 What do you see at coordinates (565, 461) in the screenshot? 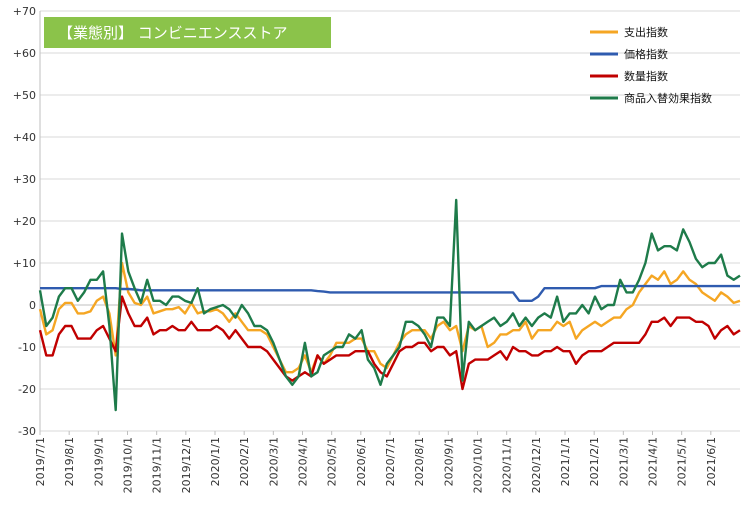
I see `x-tick-label: 2021/1/1` at bounding box center [565, 461].